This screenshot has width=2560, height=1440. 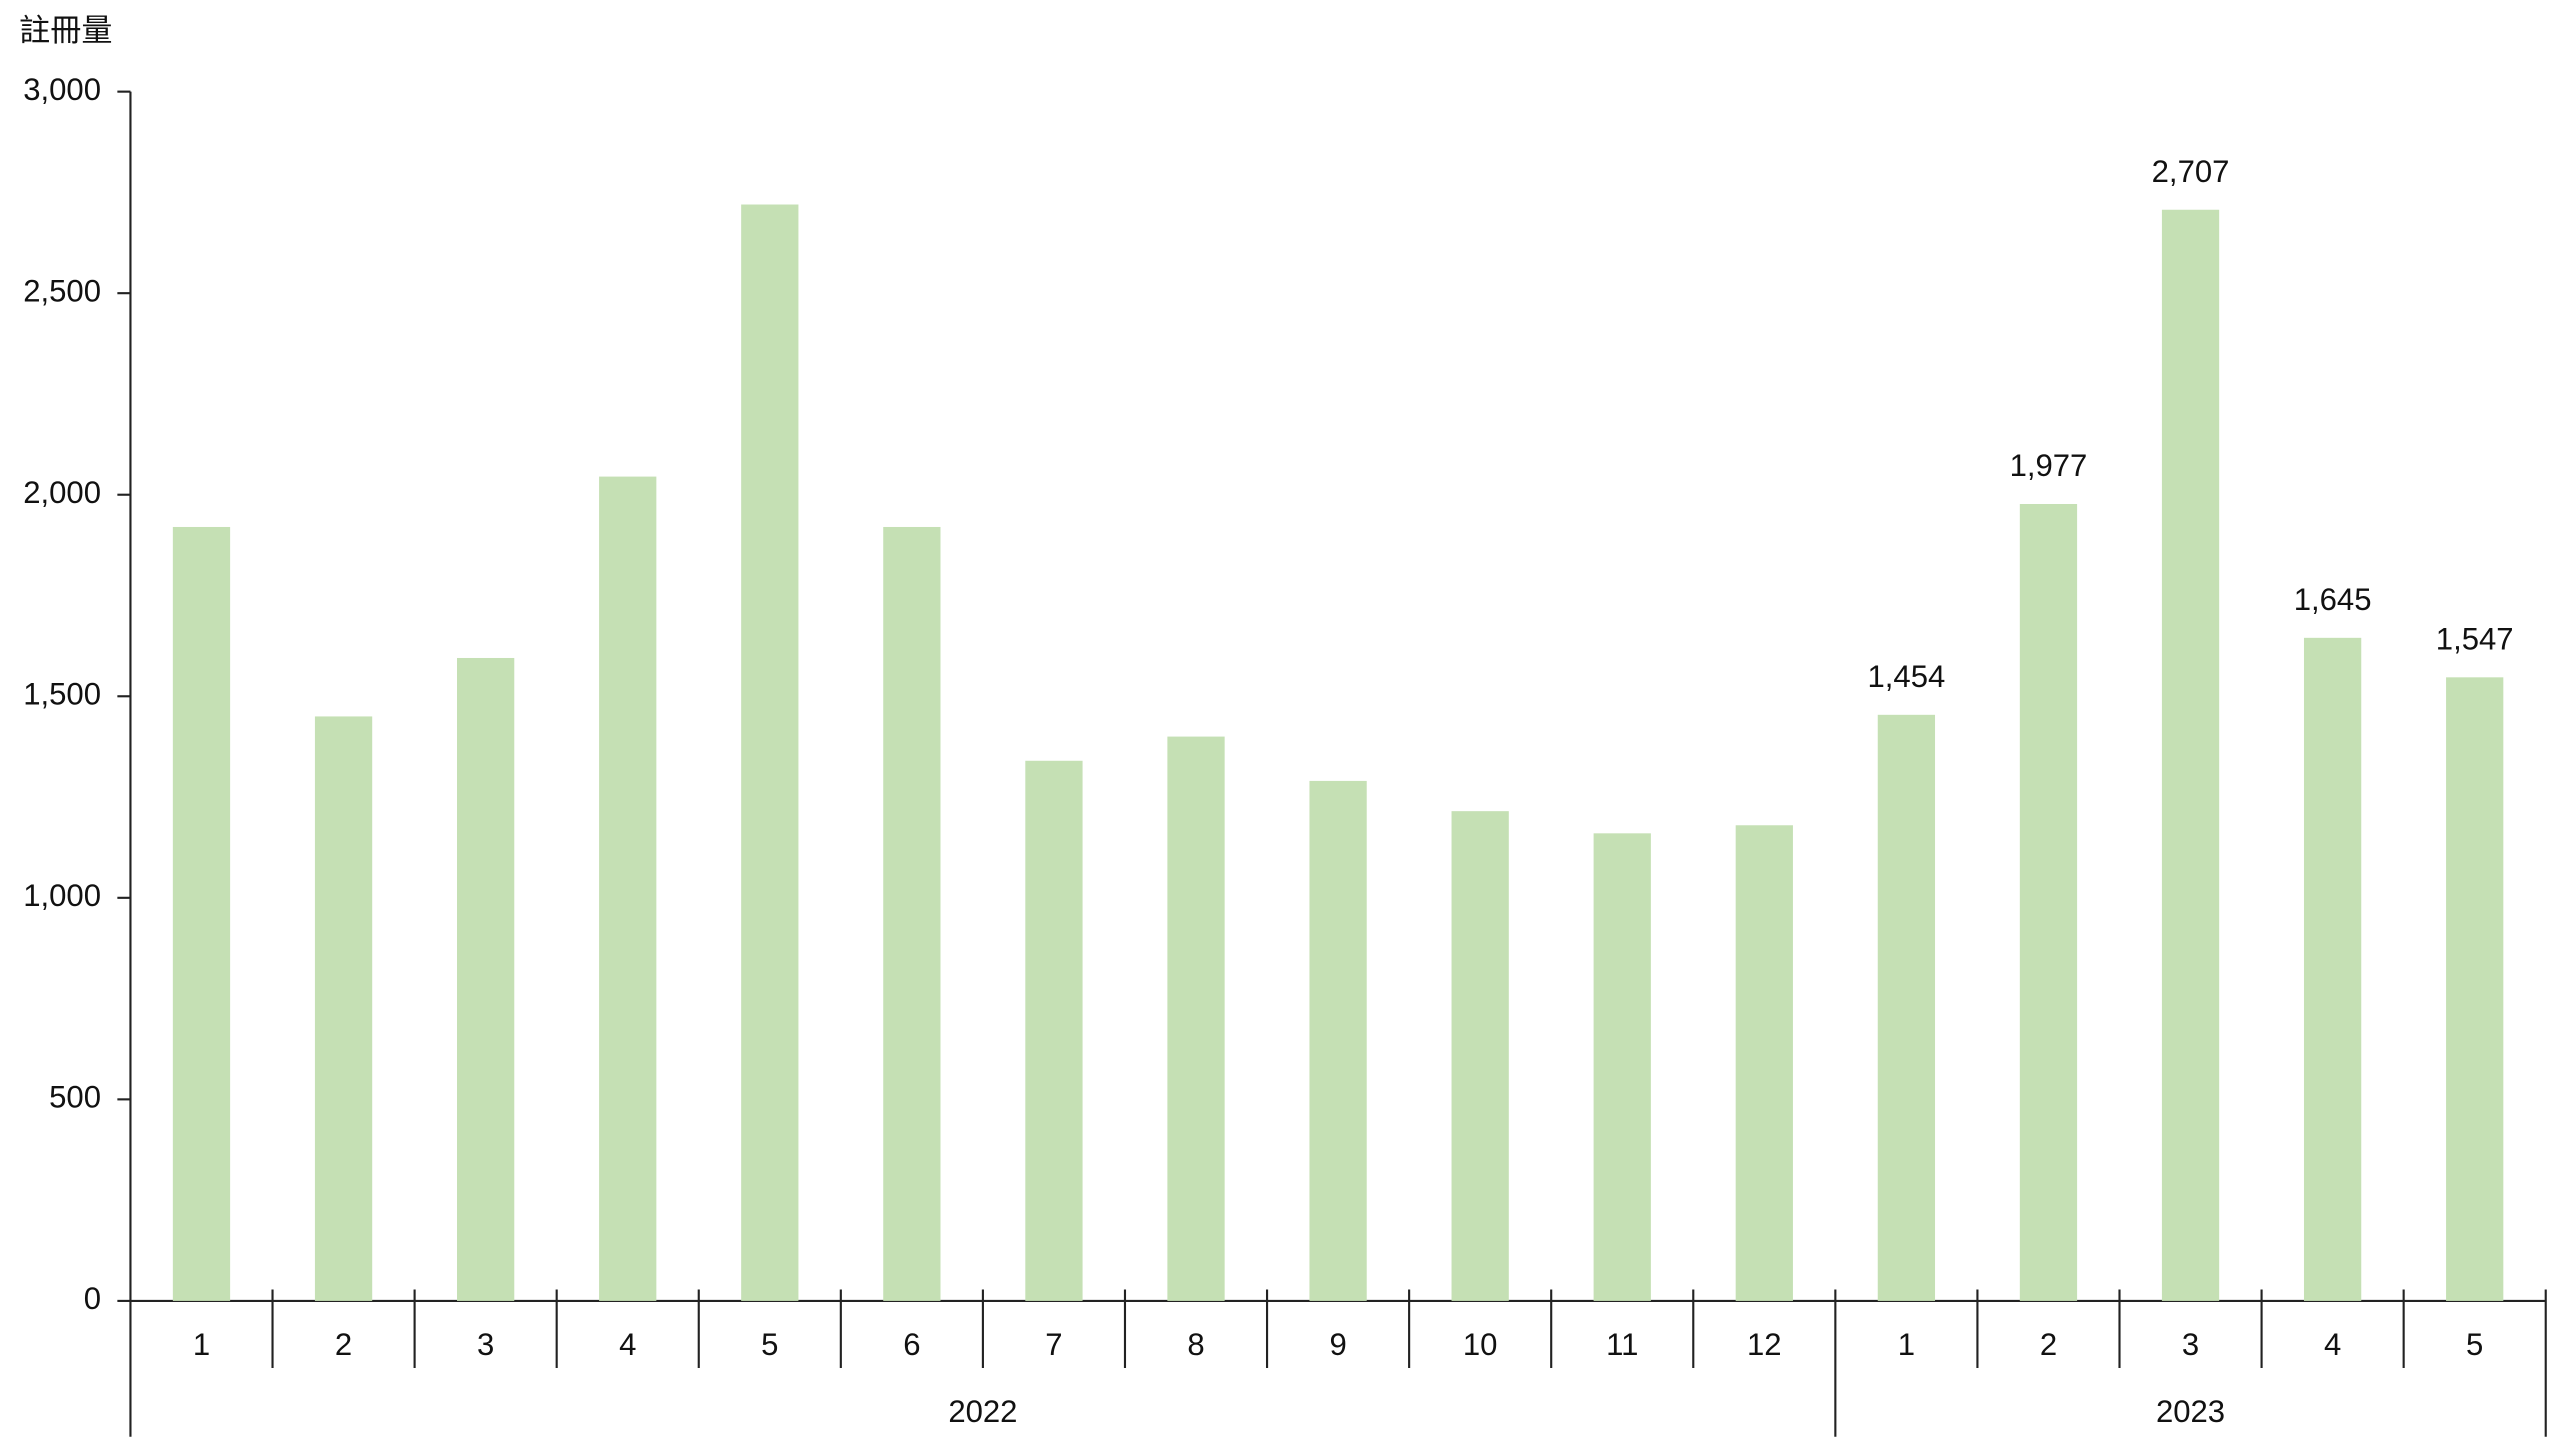 I want to click on group-label: 2023, so click(x=2190, y=1411).